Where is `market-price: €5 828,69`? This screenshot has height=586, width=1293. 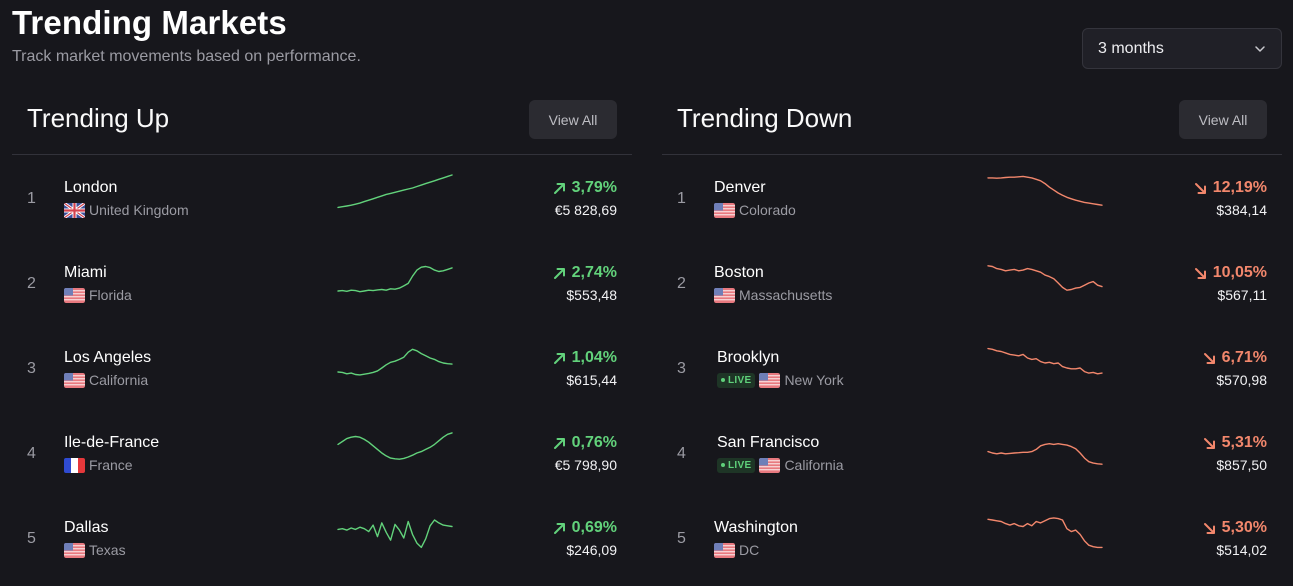 market-price: €5 828,69 is located at coordinates (585, 210).